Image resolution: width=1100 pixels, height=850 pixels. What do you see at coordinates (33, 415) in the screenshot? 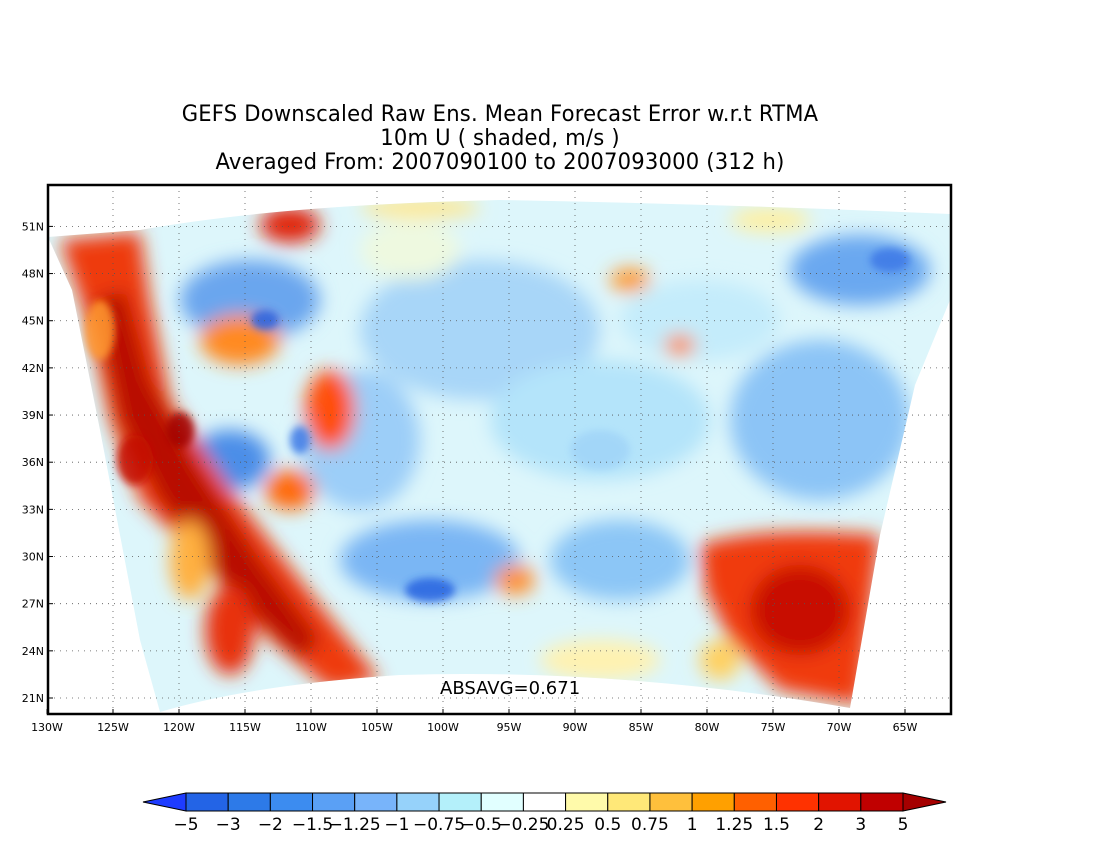
I see `lat-tick-label: 39N` at bounding box center [33, 415].